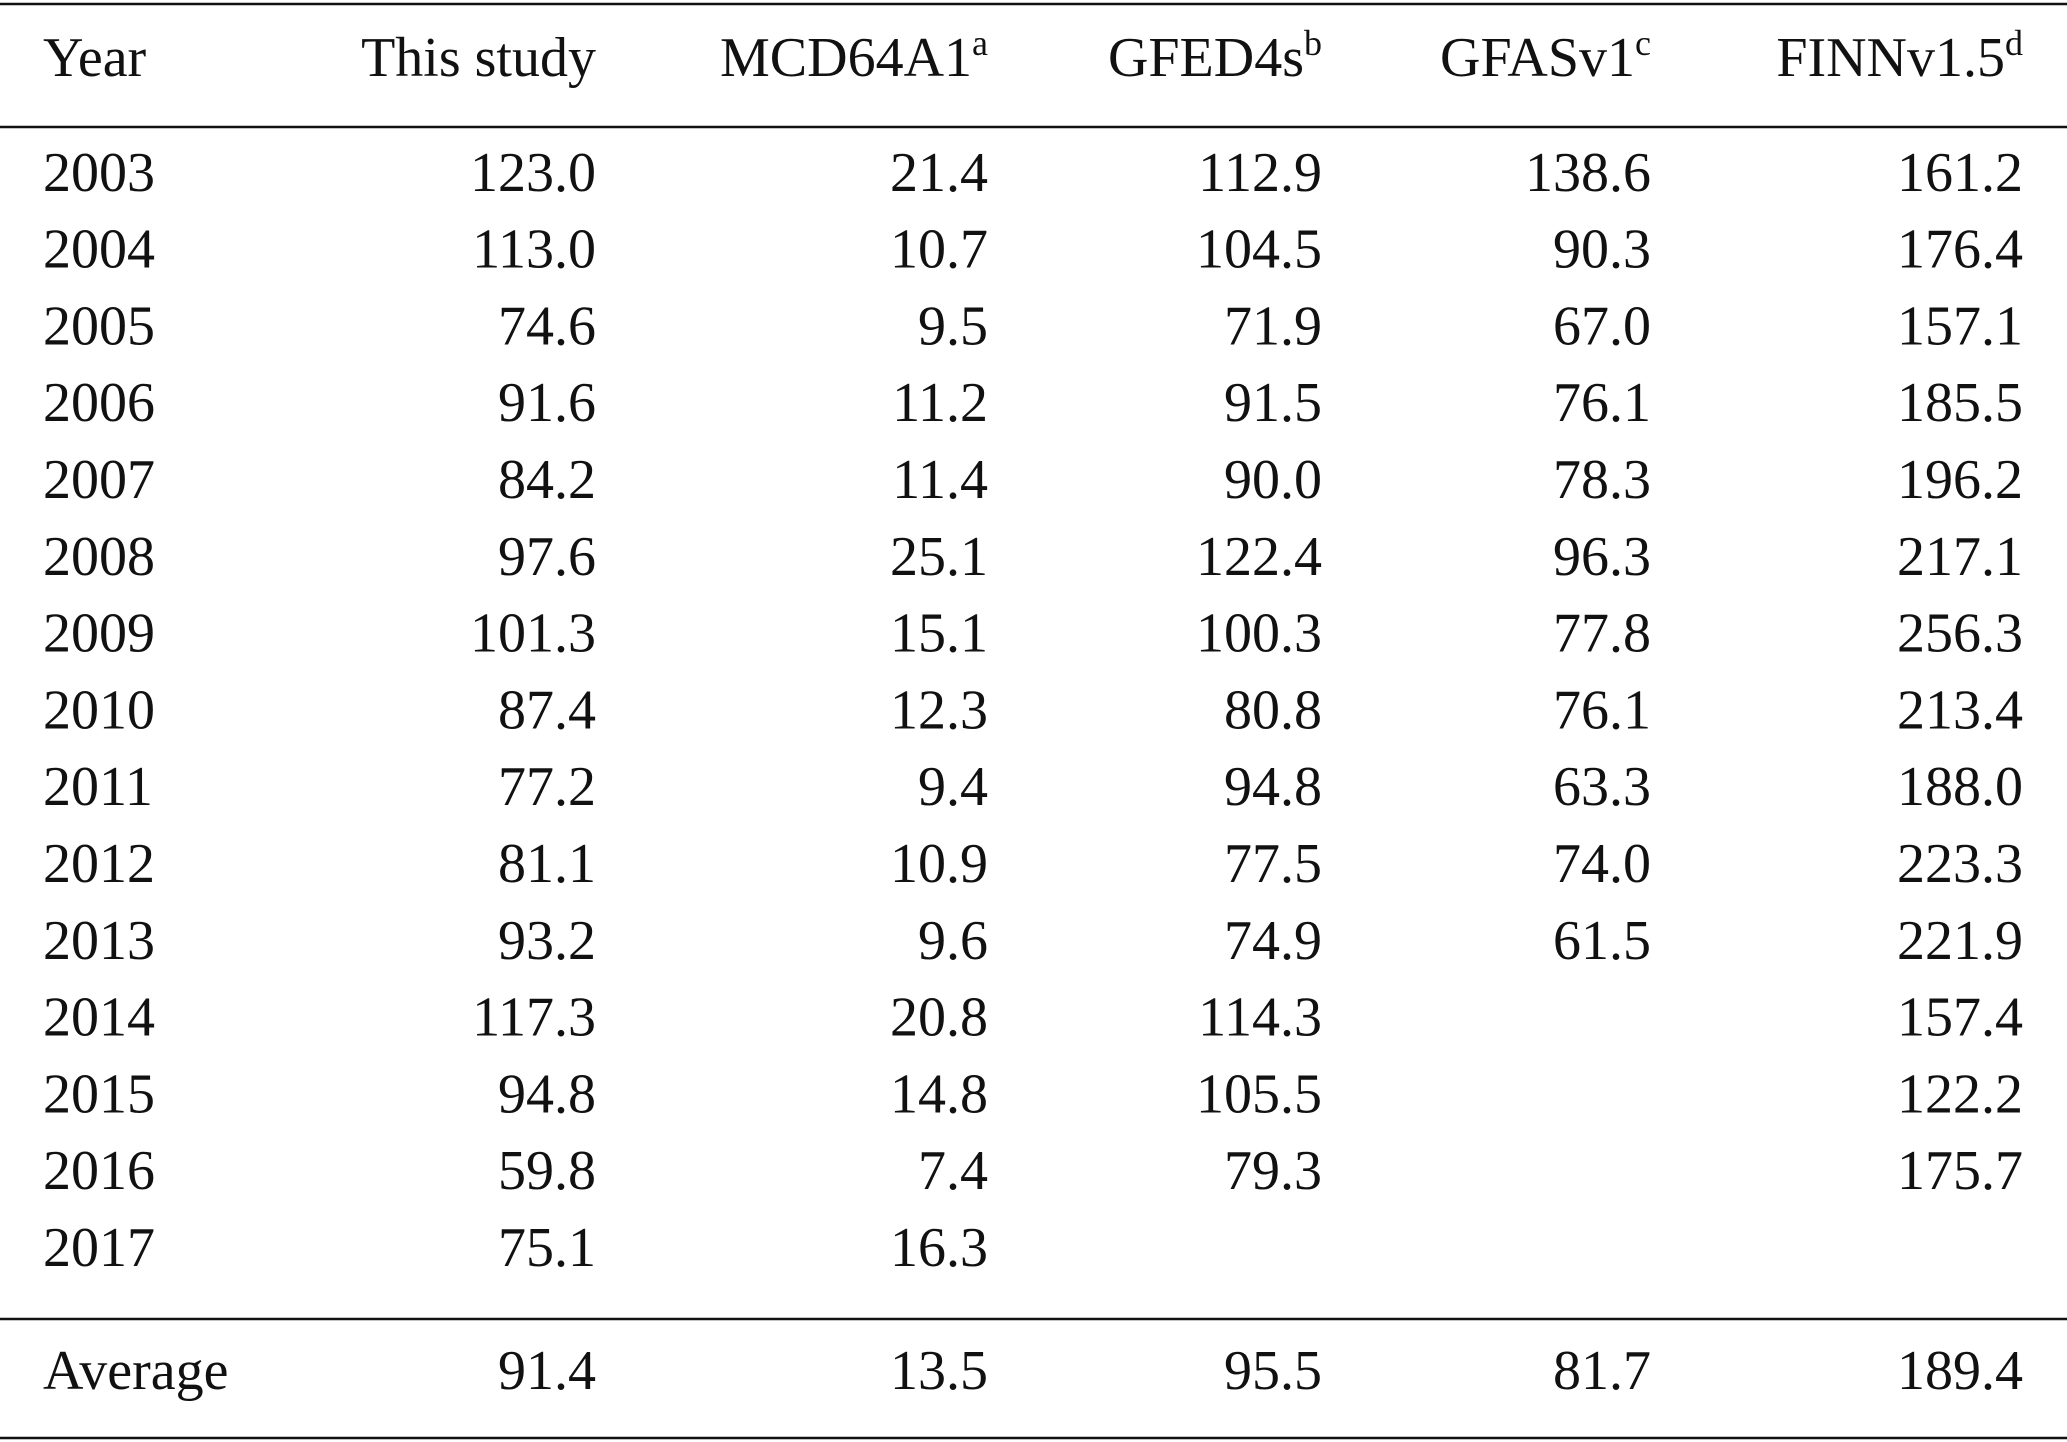 Image resolution: width=2067 pixels, height=1442 pixels. I want to click on value-cell: 217.1, so click(1960, 557).